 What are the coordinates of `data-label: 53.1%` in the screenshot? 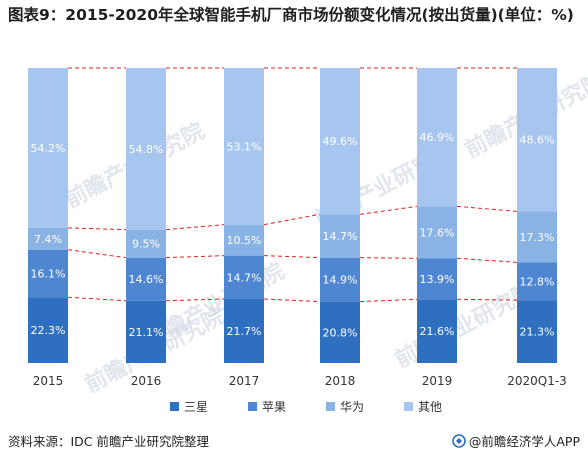 It's located at (244, 146).